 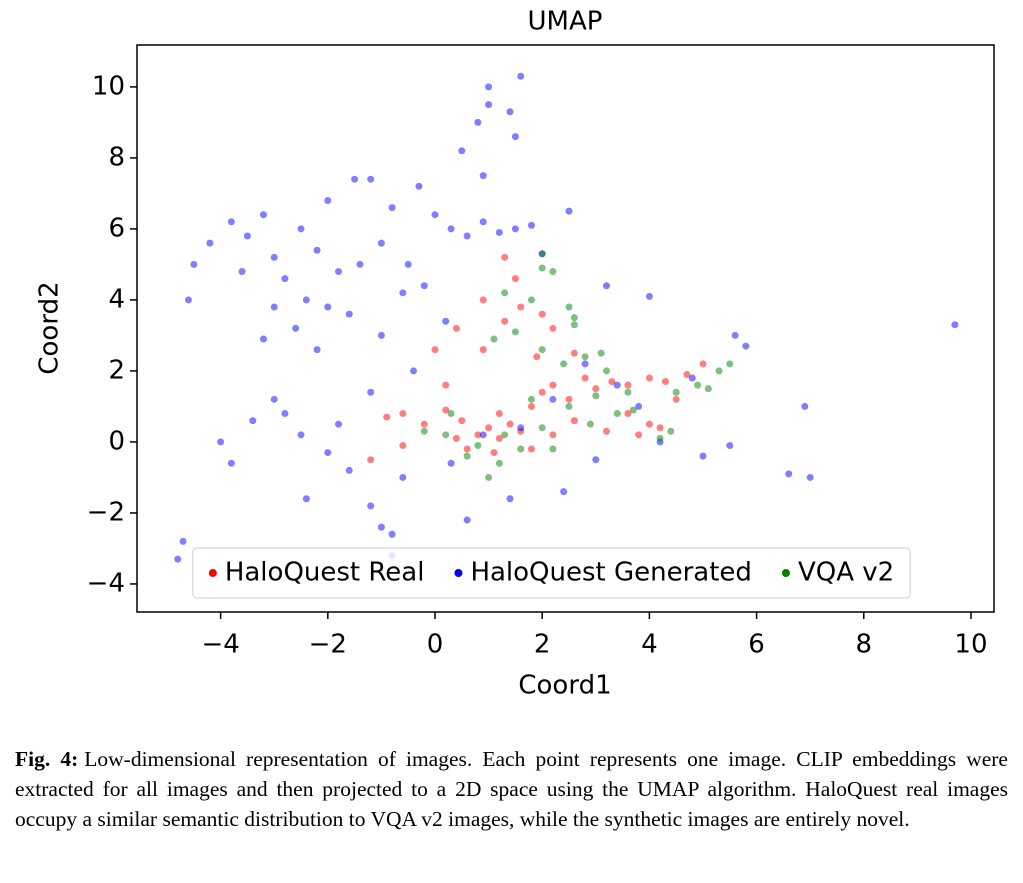 What do you see at coordinates (116, 157) in the screenshot?
I see `y-tick-label: 8` at bounding box center [116, 157].